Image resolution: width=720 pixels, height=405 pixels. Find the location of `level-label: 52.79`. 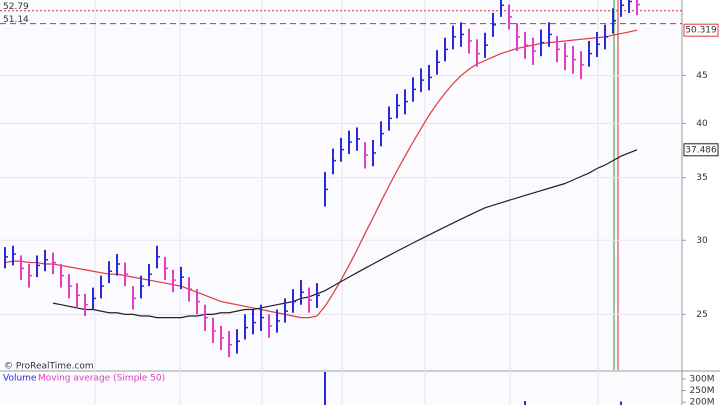

level-label: 52.79 is located at coordinates (16, 7).